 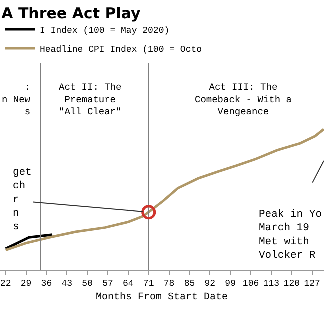 I want to click on legend-label: I Index (100 = May 2020), so click(x=105, y=31).